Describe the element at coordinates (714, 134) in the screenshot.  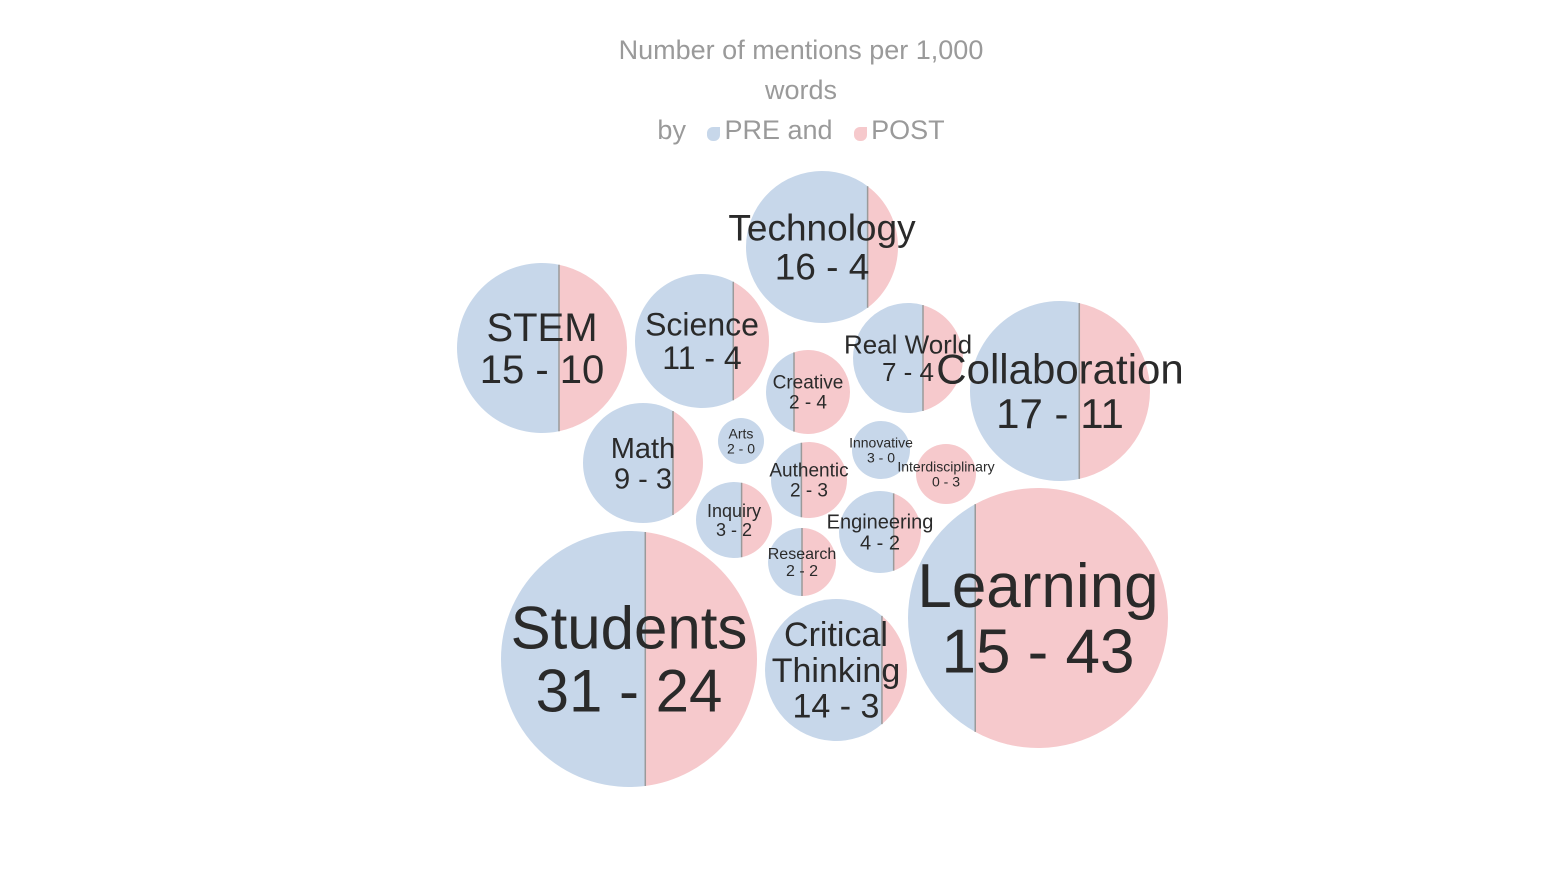
I see `legend-swatch-pre` at that location.